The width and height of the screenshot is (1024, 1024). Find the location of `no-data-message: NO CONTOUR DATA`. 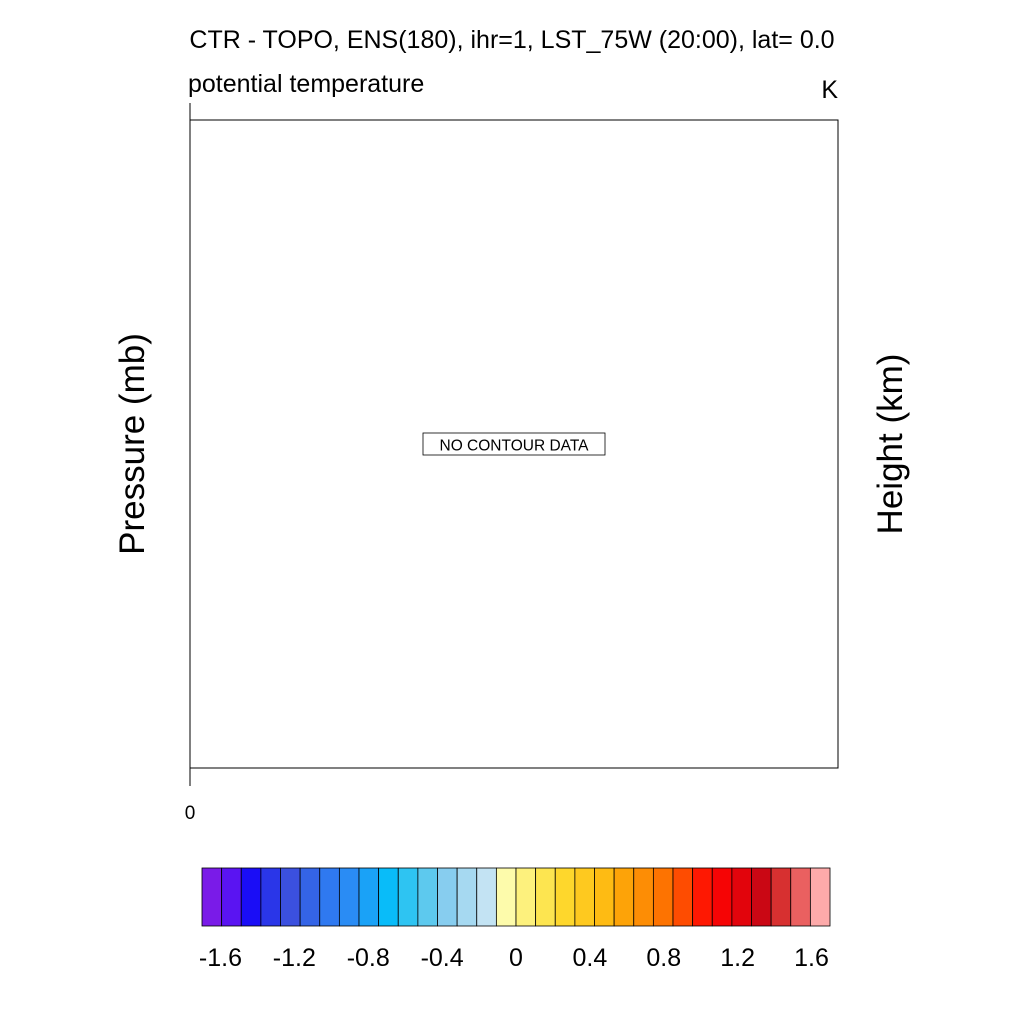

no-data-message: NO CONTOUR DATA is located at coordinates (515, 446).